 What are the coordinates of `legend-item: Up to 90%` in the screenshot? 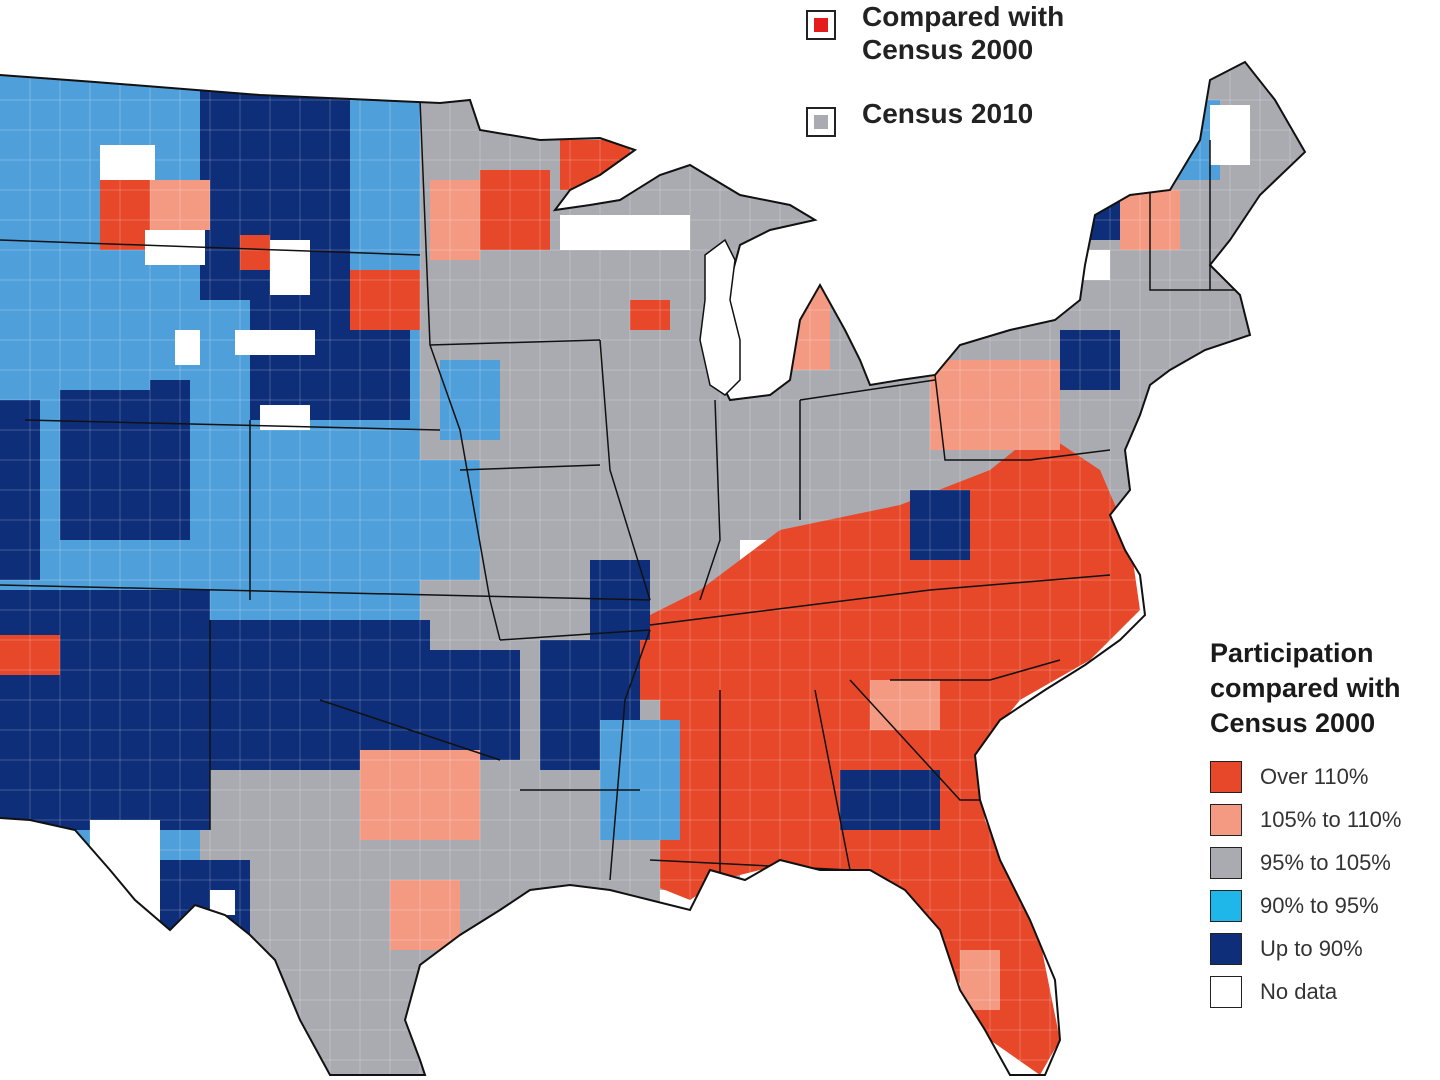 It's located at (1322, 948).